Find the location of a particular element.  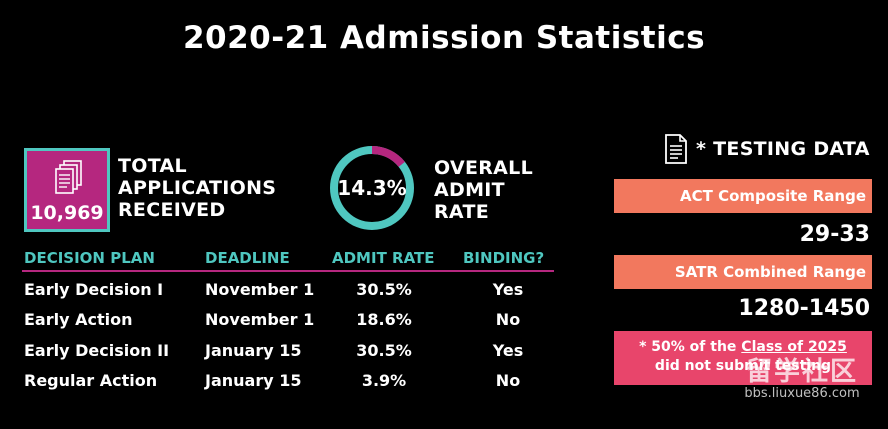

header-divider is located at coordinates (288, 271).